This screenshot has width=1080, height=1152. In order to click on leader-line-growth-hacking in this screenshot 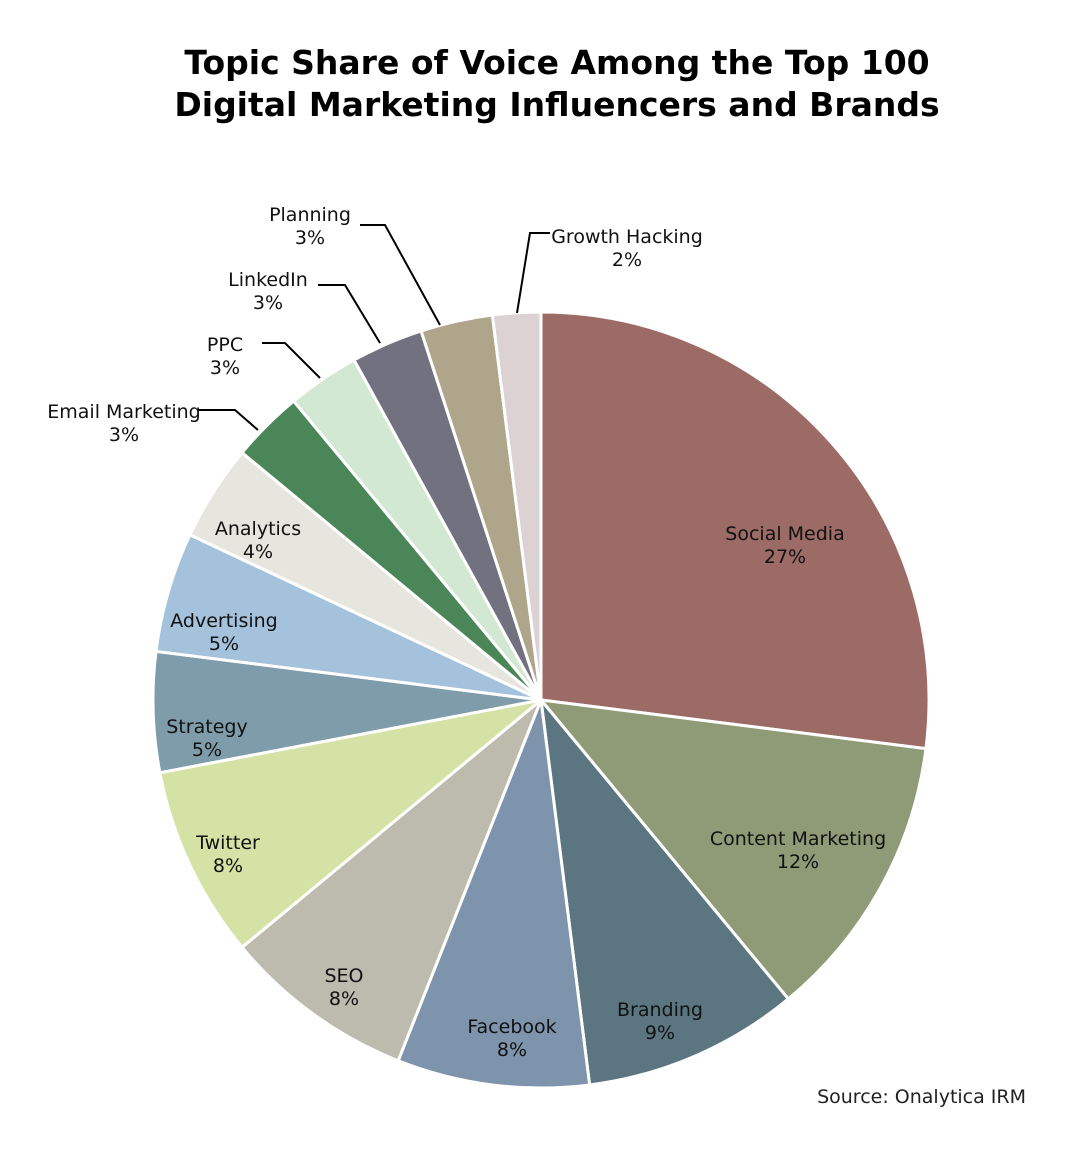, I will do `click(533, 273)`.